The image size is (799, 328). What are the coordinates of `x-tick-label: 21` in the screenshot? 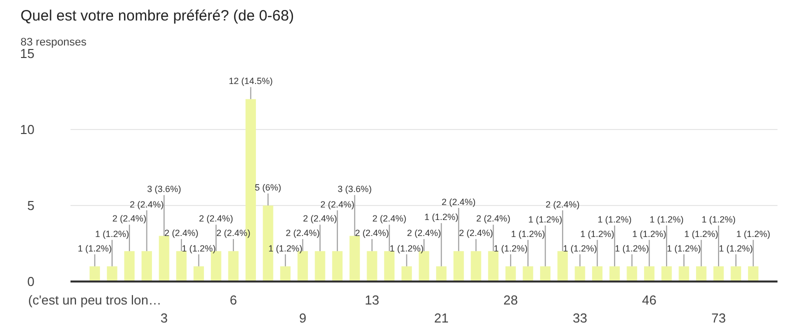 It's located at (441, 318).